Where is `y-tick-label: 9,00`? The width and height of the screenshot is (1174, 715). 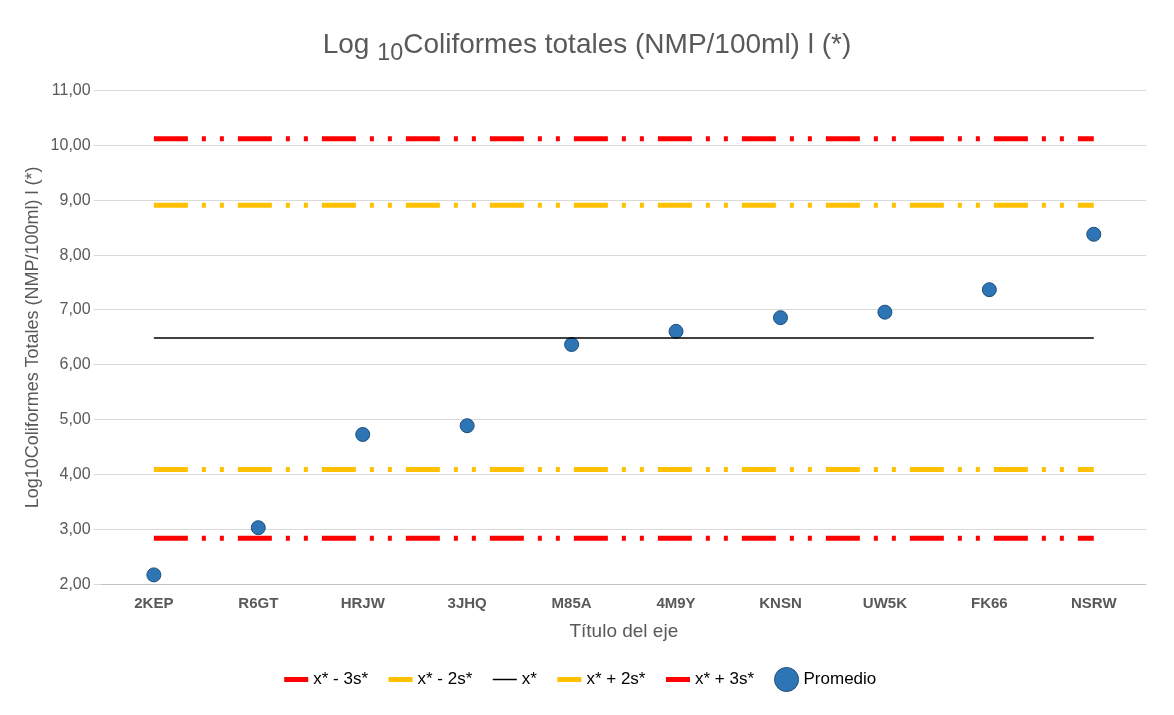 y-tick-label: 9,00 is located at coordinates (75, 199).